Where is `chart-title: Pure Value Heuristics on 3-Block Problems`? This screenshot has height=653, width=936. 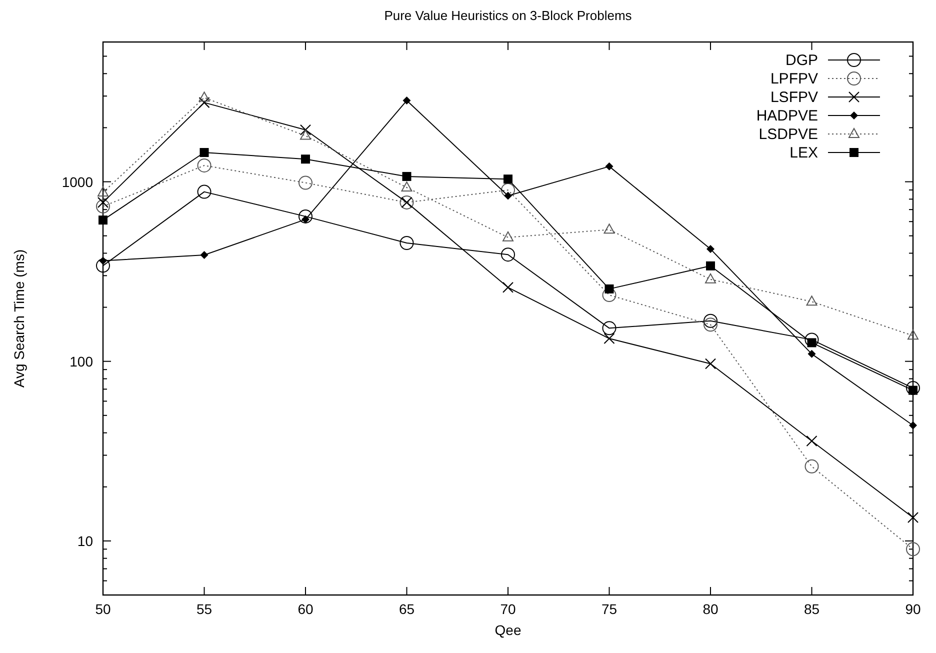
chart-title: Pure Value Heuristics on 3-Block Problems is located at coordinates (508, 15).